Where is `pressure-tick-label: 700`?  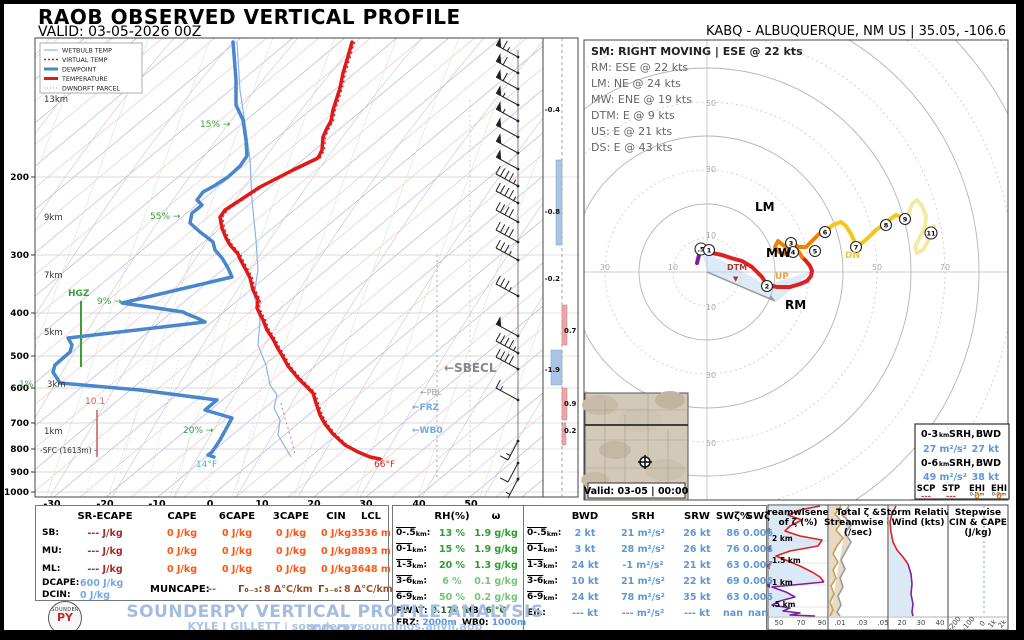 pressure-tick-label: 700 is located at coordinates (19, 424).